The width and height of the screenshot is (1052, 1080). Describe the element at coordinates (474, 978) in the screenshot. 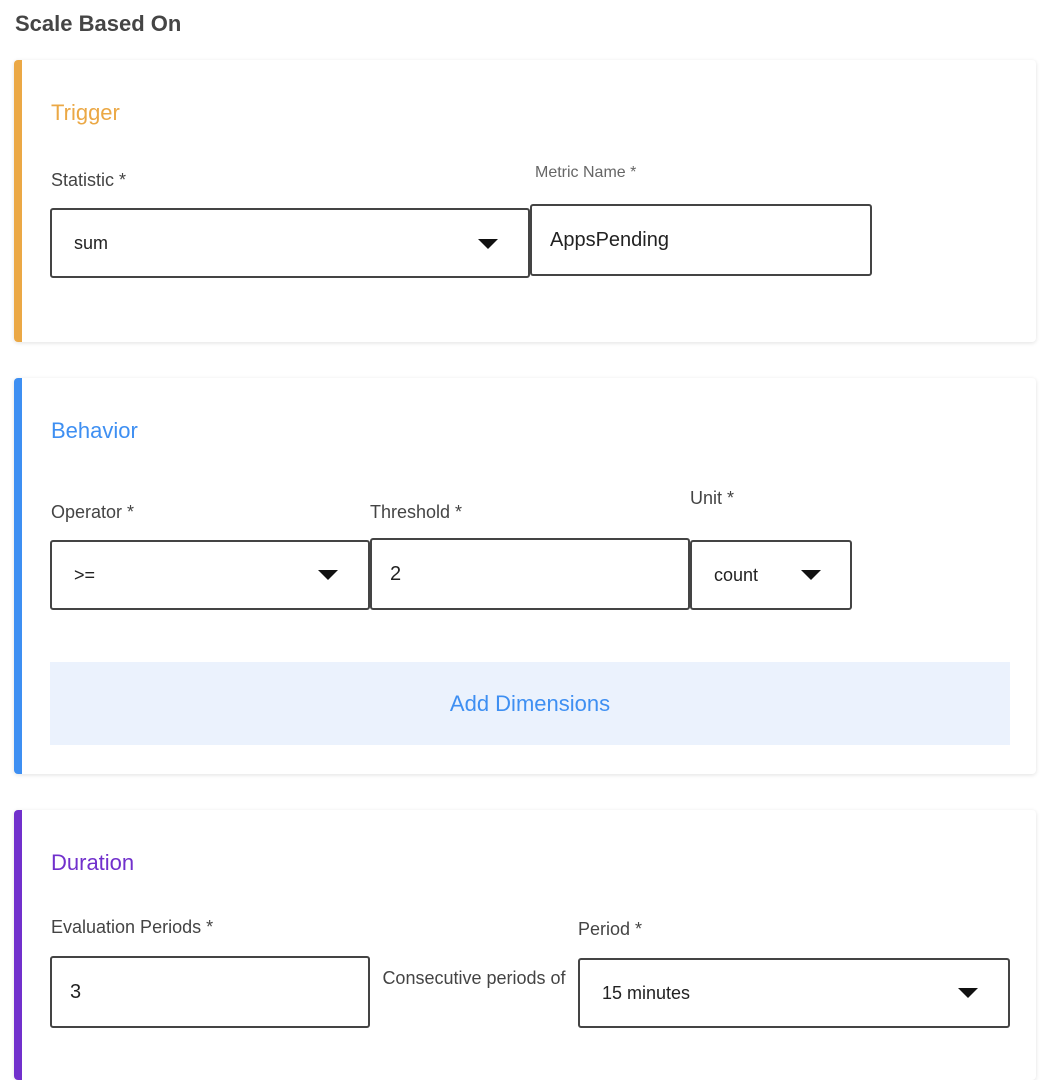

I see `consecutive-periods-text: Consecutive periods of` at that location.